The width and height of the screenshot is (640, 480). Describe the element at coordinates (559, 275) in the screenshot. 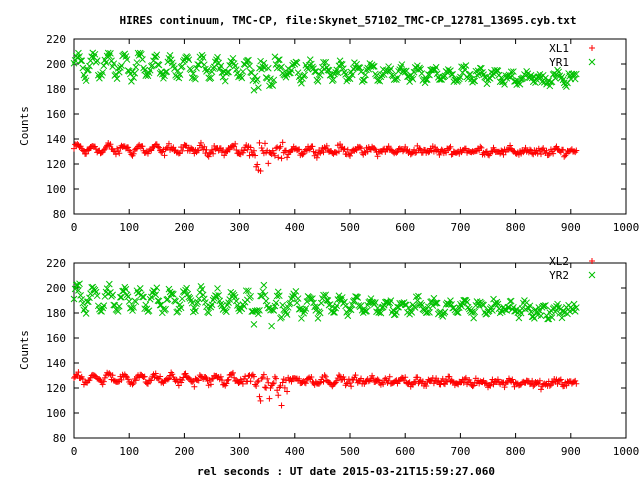

I see `legend-label-yr2: YR2` at that location.